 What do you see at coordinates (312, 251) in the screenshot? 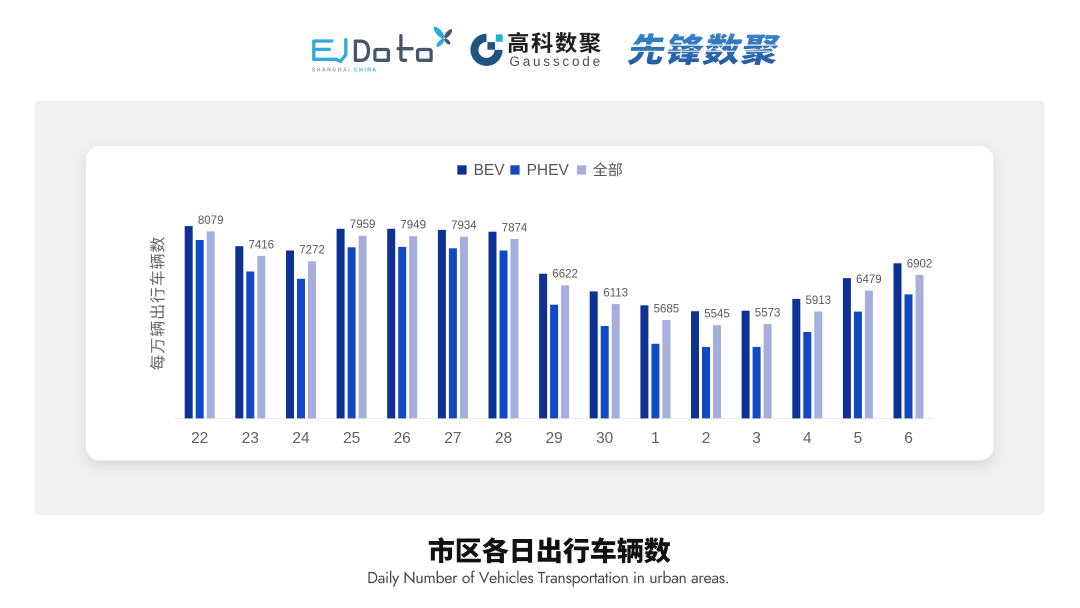
I see `svg-text: 7272` at bounding box center [312, 251].